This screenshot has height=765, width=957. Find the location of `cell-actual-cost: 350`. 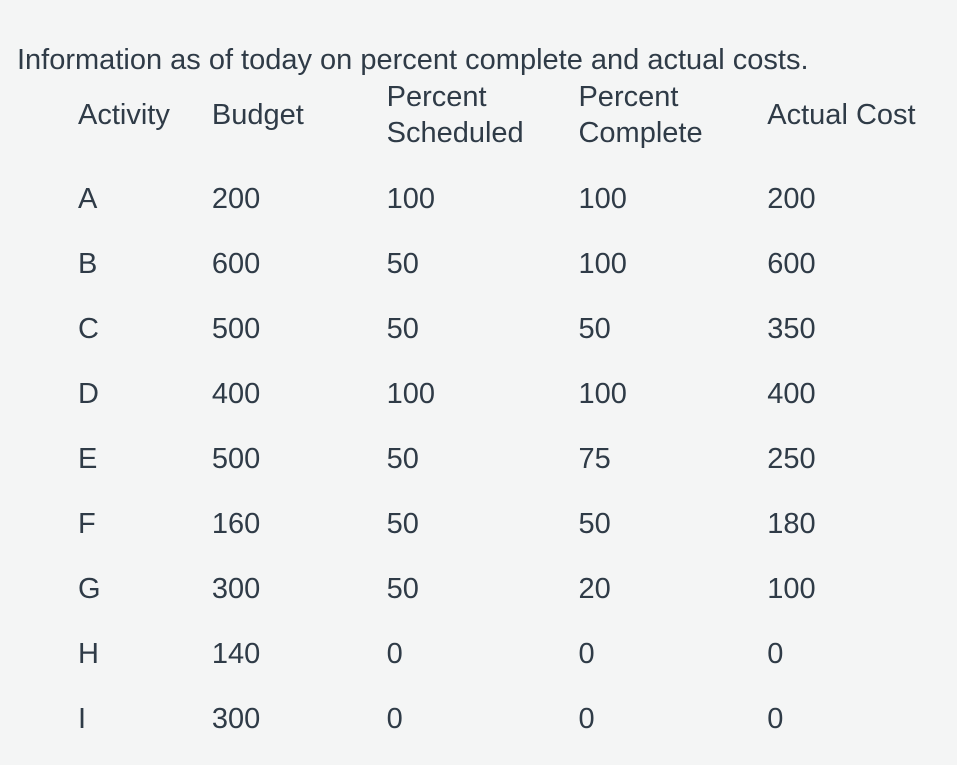

cell-actual-cost: 350 is located at coordinates (791, 328).